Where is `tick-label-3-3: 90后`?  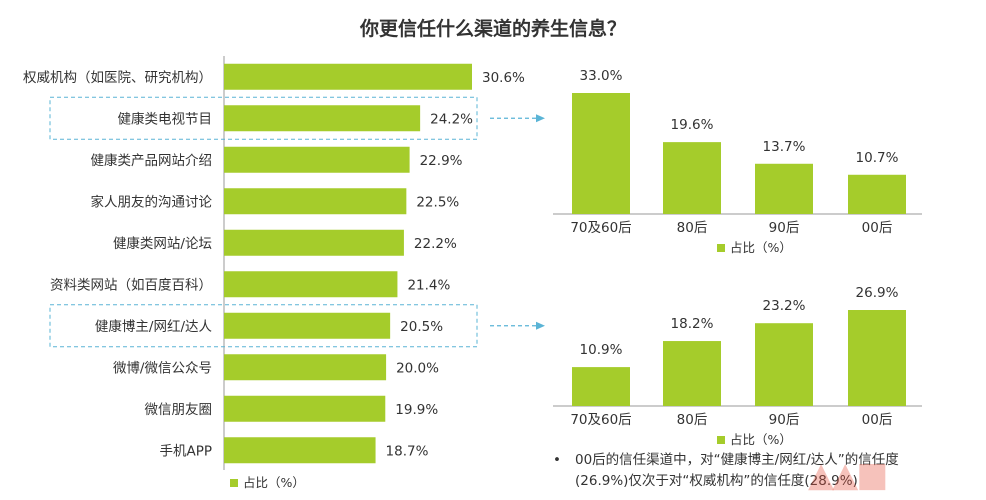
tick-label-3-3: 90后 is located at coordinates (784, 420).